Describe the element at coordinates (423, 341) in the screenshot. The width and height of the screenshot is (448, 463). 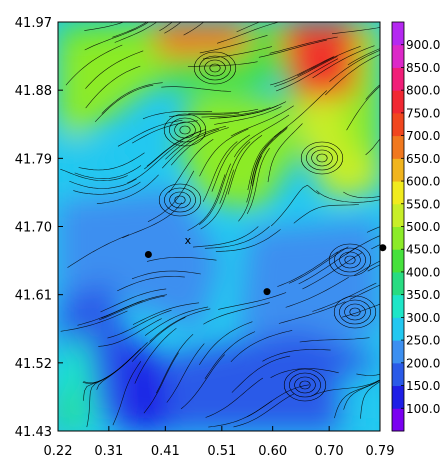
I see `colorbar-tick-label: 250.0` at that location.